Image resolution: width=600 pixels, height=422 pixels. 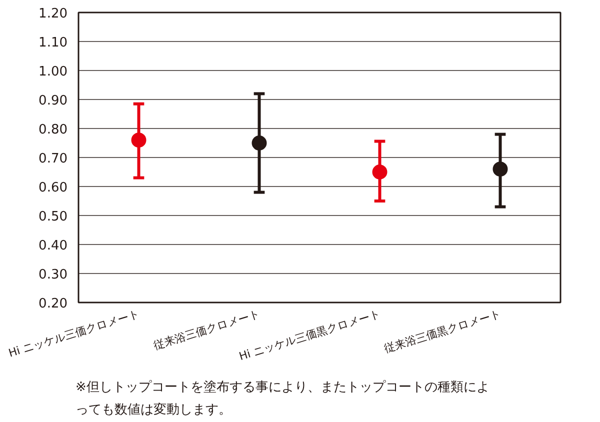 I want to click on y-tick-label: 0.70, so click(x=53, y=159).